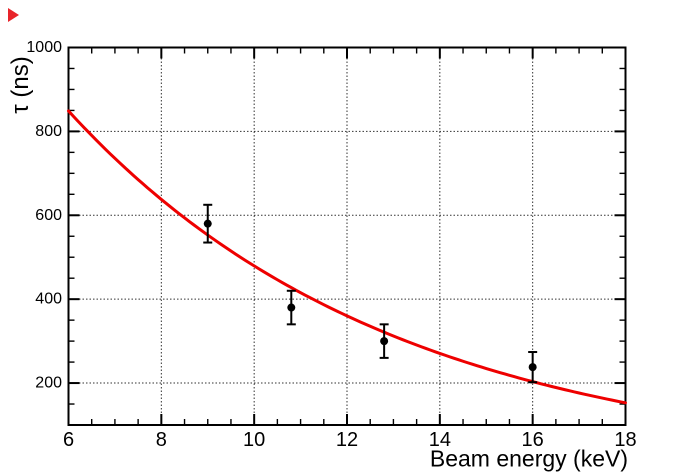  Describe the element at coordinates (20, 85) in the screenshot. I see `y-axis-title: τ (ns)` at that location.